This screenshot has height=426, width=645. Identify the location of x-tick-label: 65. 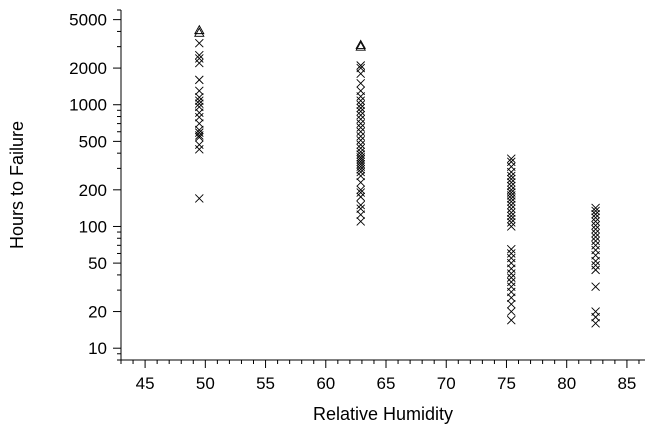
(386, 383).